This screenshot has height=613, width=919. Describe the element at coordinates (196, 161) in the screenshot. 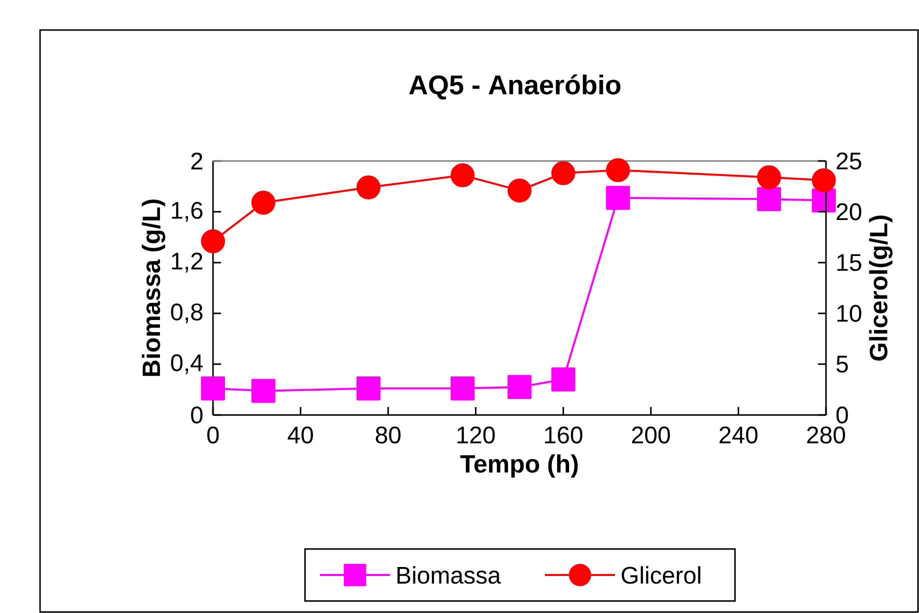

I see `y-tick-label: 2` at that location.